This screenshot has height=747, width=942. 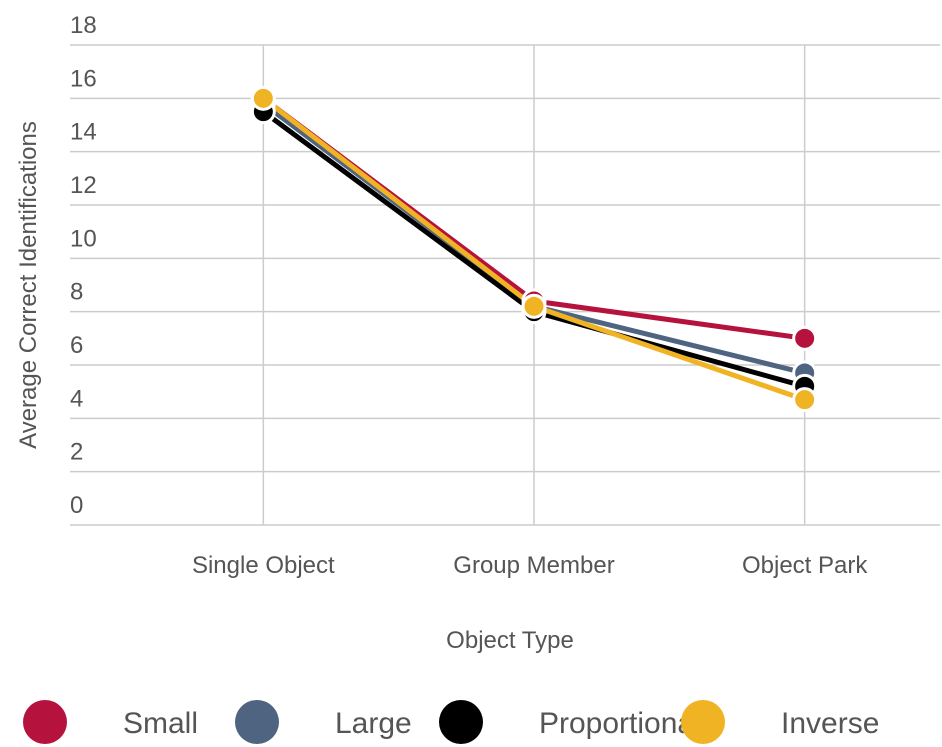 What do you see at coordinates (160, 723) in the screenshot?
I see `legend-label: Small` at bounding box center [160, 723].